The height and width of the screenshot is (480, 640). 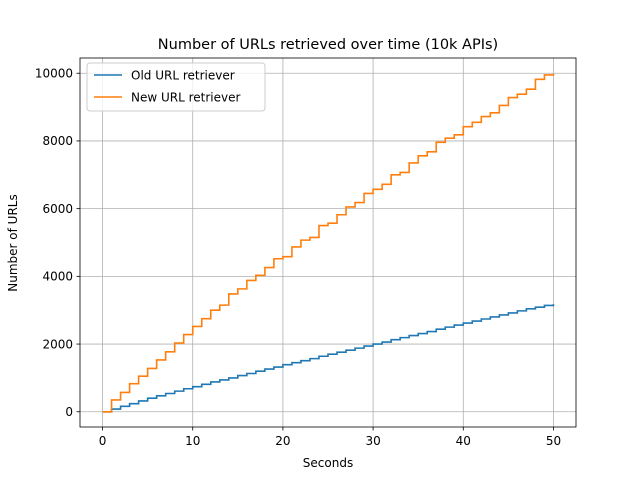 I want to click on y-tick-label: 4000, so click(x=57, y=277).